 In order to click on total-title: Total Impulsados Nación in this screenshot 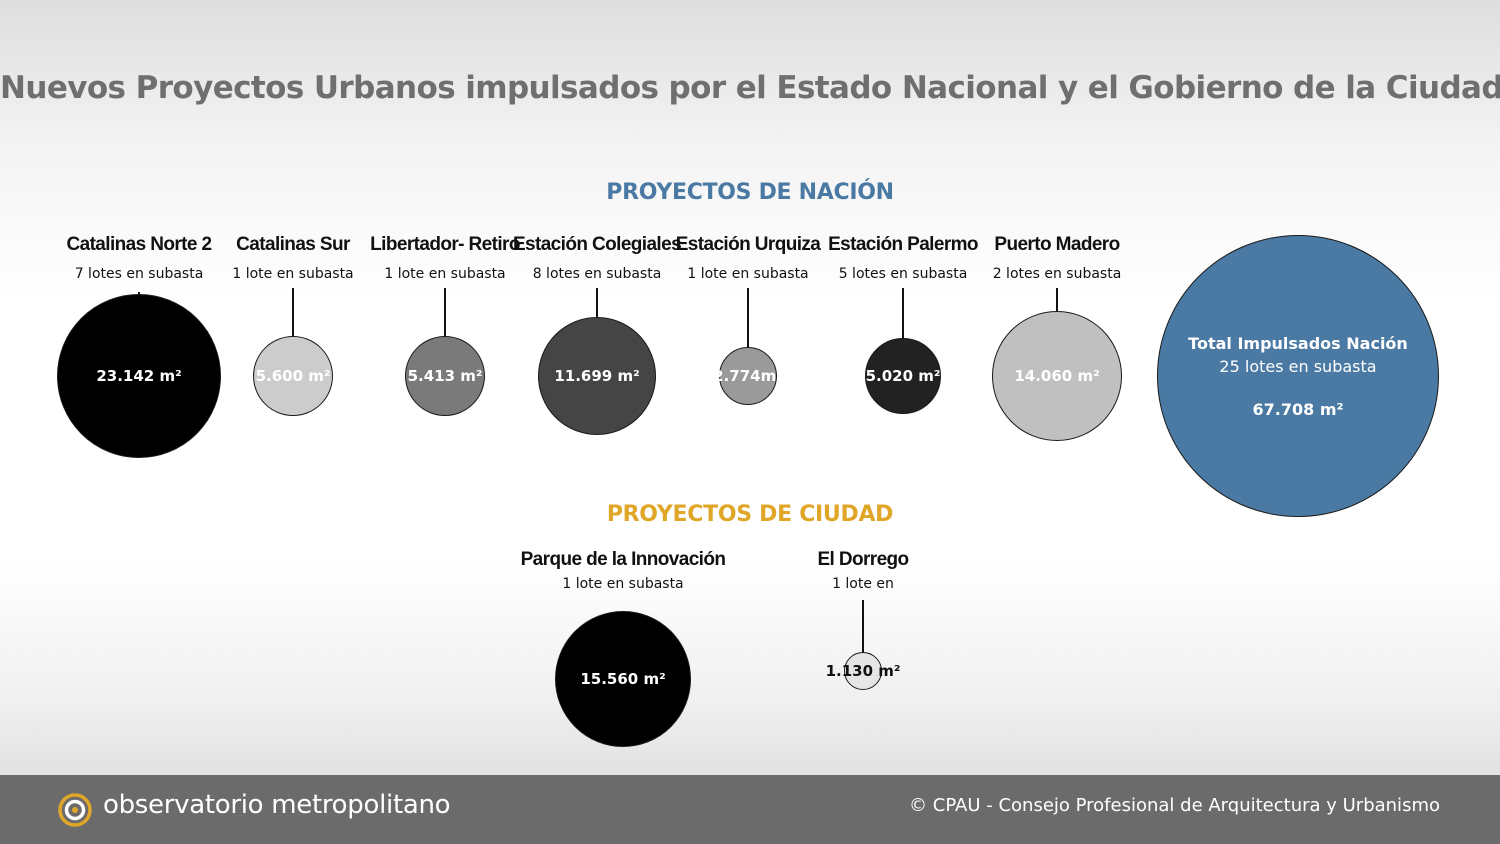, I will do `click(1298, 343)`.